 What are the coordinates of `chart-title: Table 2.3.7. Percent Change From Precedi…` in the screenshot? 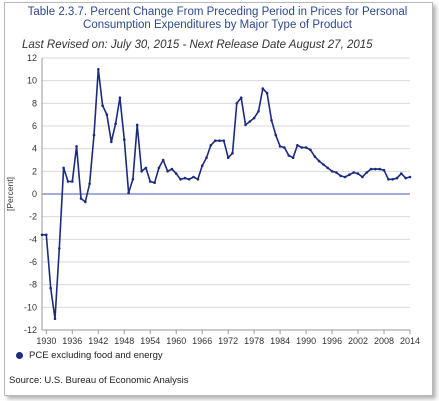 It's located at (217, 19).